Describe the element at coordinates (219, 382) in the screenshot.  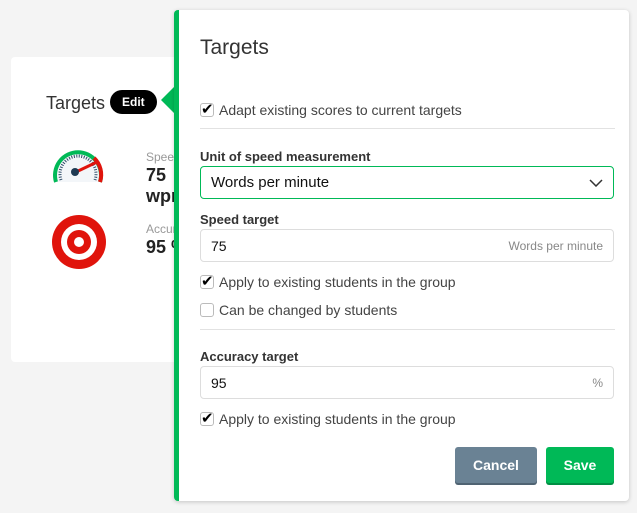
I see `accuracy-target-value: 95` at that location.